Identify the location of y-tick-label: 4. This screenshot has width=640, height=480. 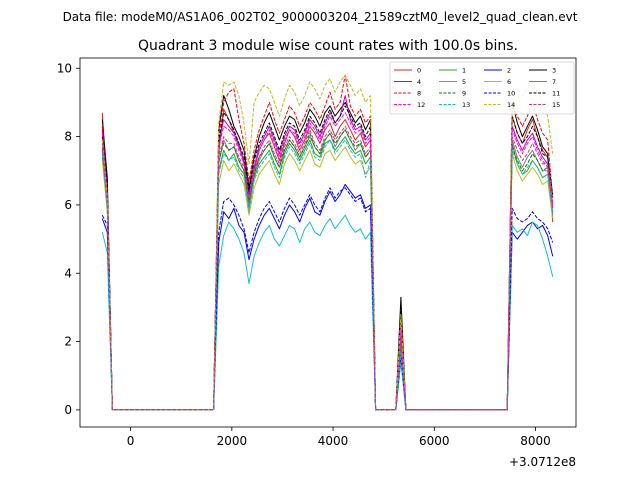
(68, 273).